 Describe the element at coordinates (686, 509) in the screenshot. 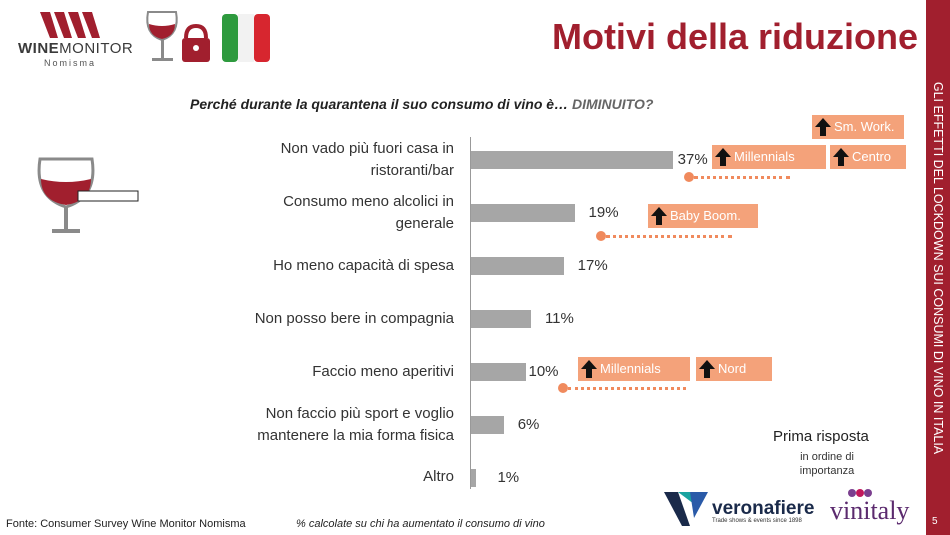

I see `veronafiere-logo-icon` at that location.